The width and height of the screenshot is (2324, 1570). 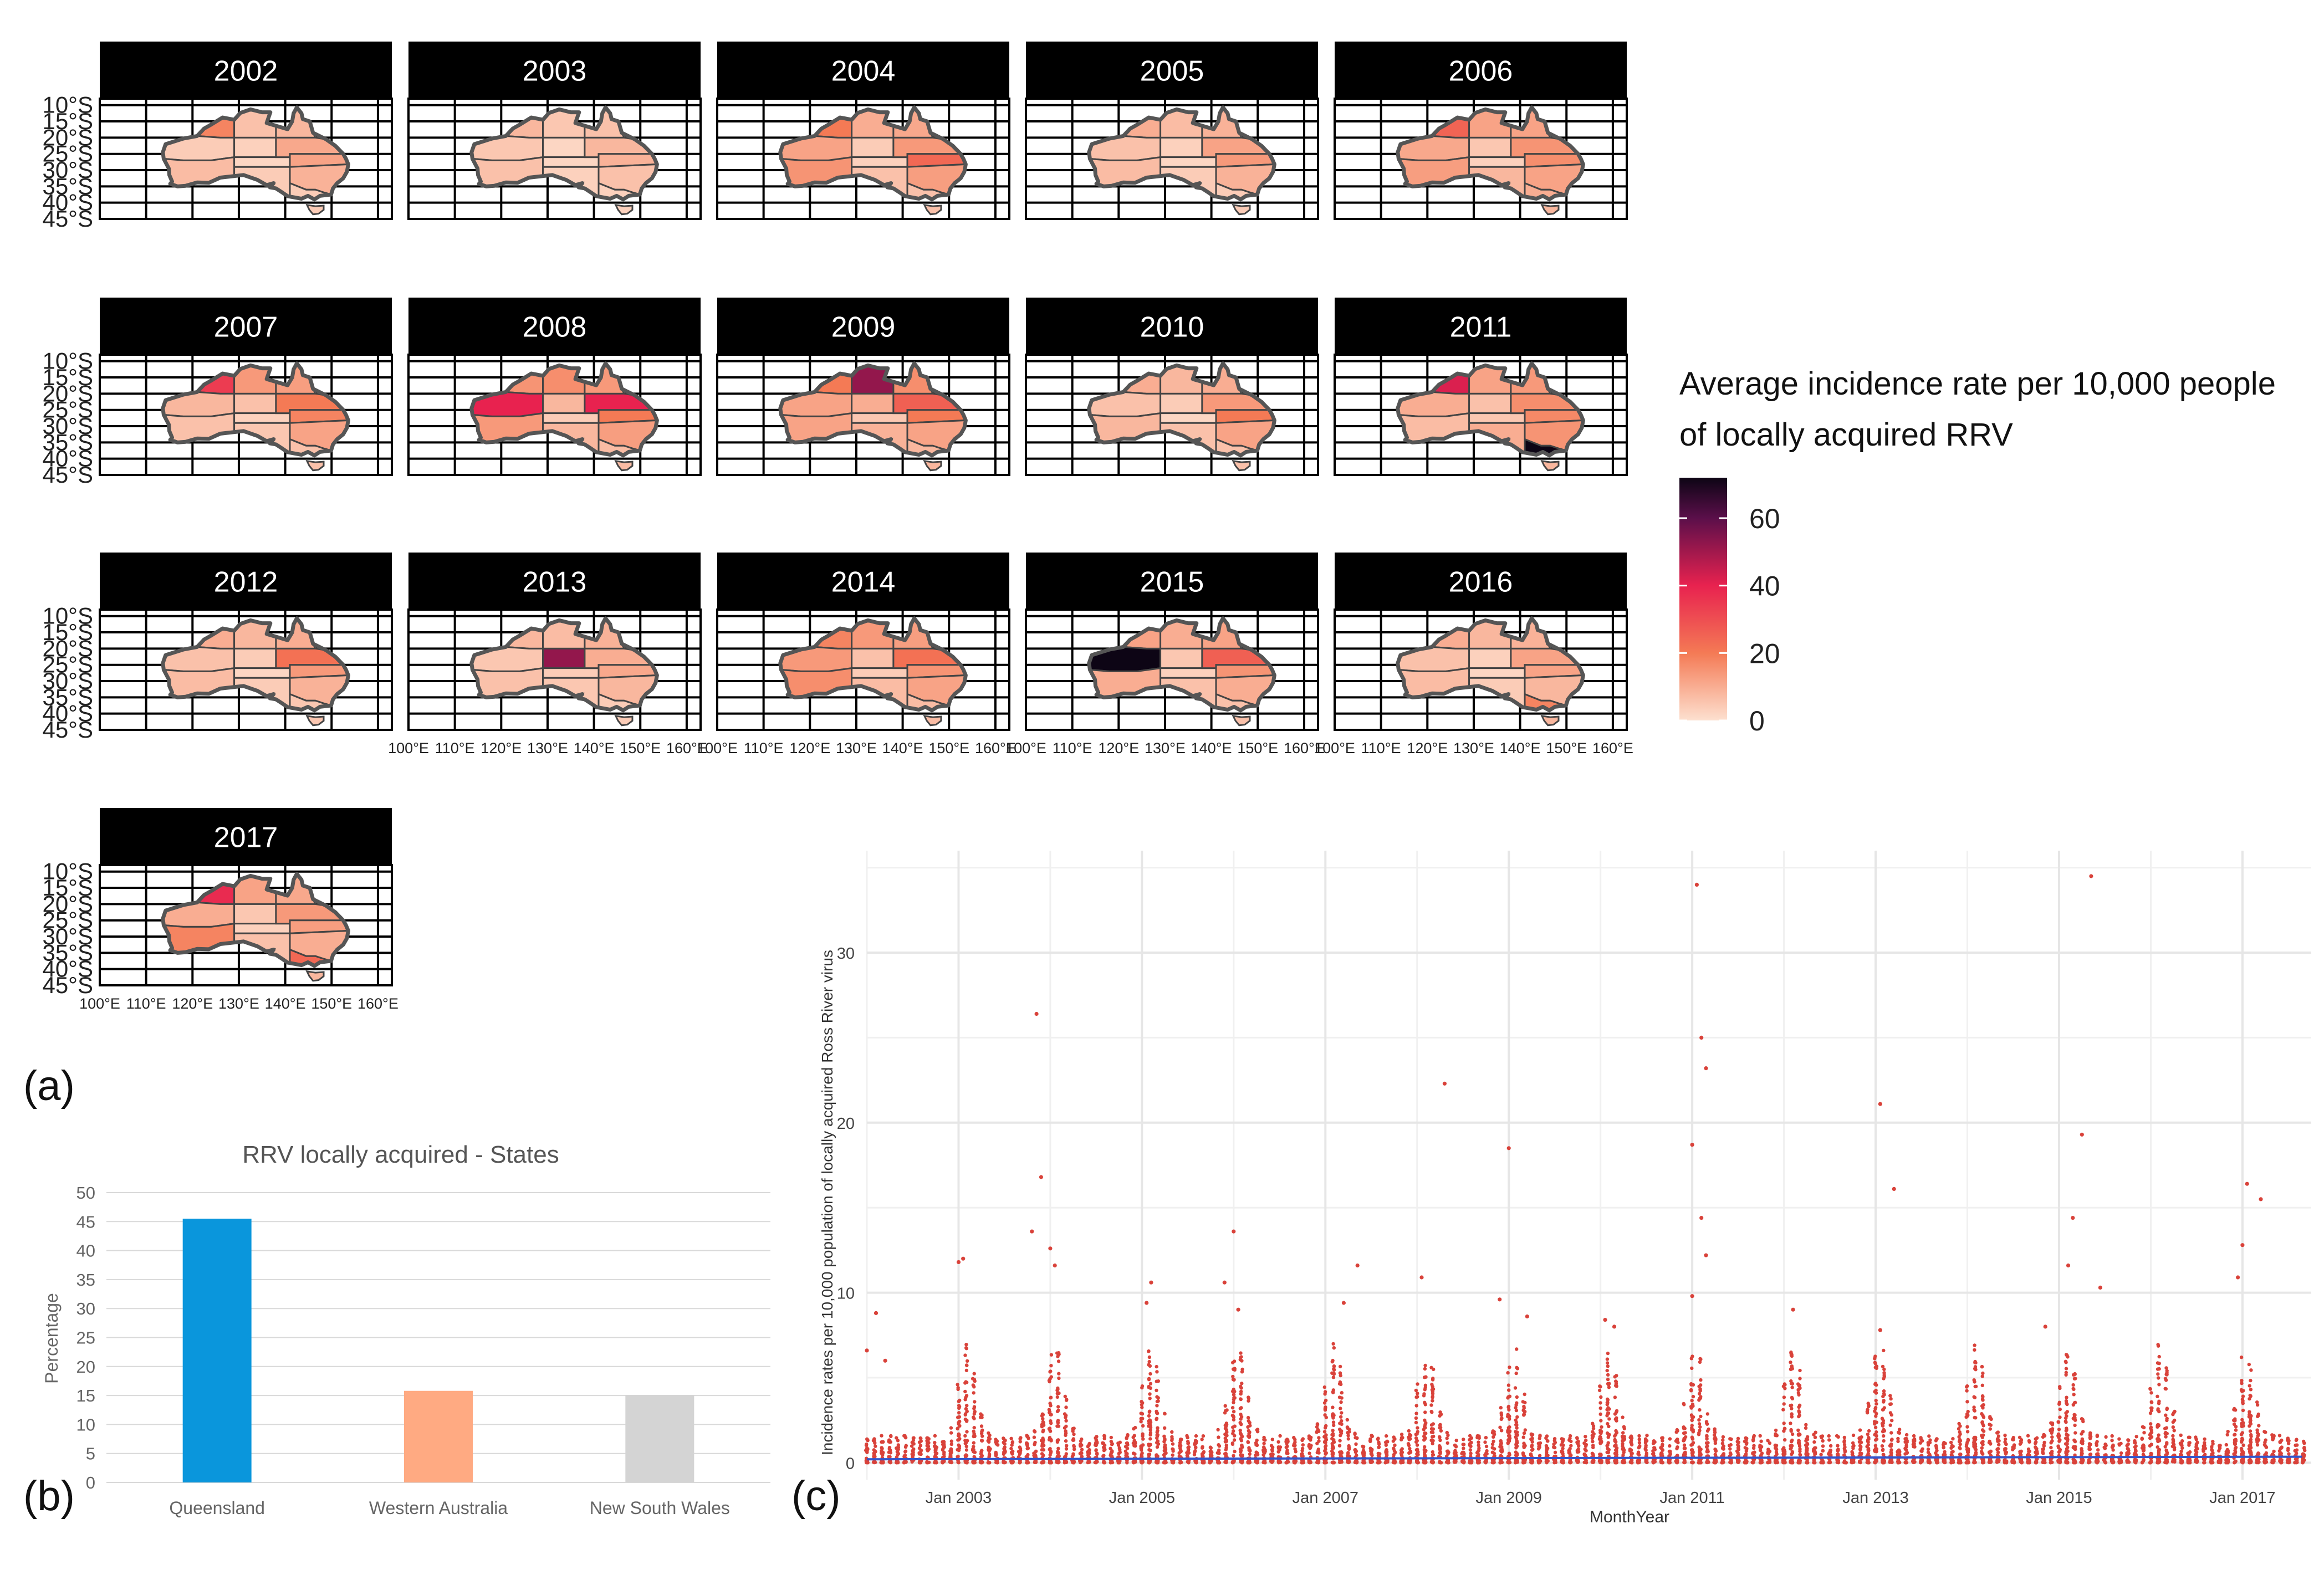 I want to click on lon-axis-labels: 100°E 110°E 120°E 130°E 140°E 150°E 160°E, so click(x=1473, y=748).